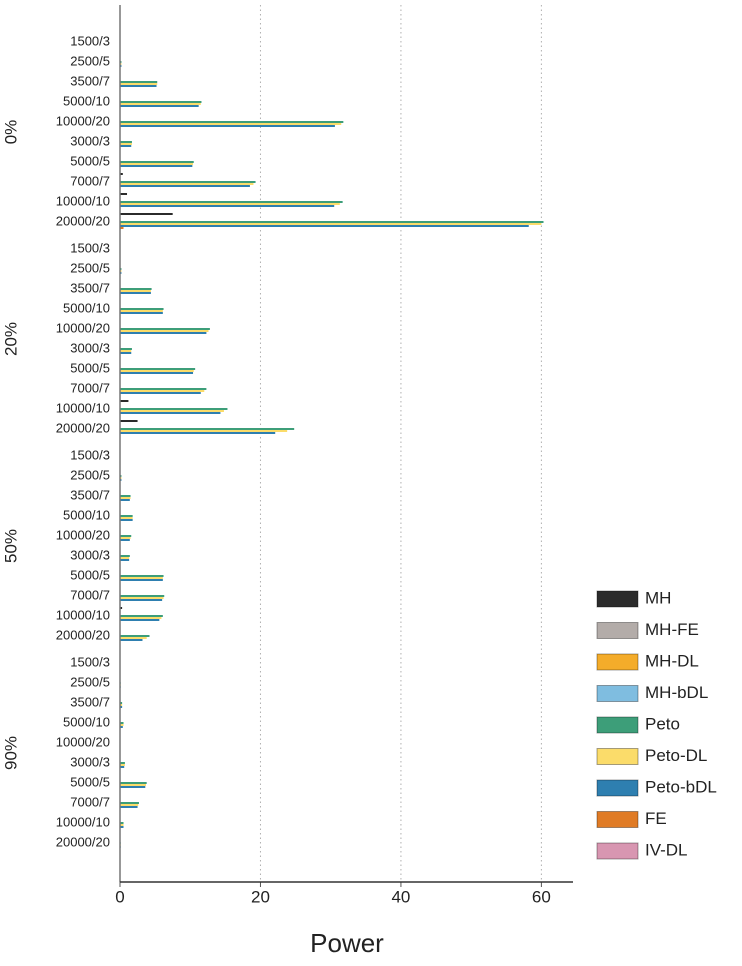 This screenshot has height=966, width=742. Describe the element at coordinates (10, 753) in the screenshot. I see `facet-label: 90%` at that location.